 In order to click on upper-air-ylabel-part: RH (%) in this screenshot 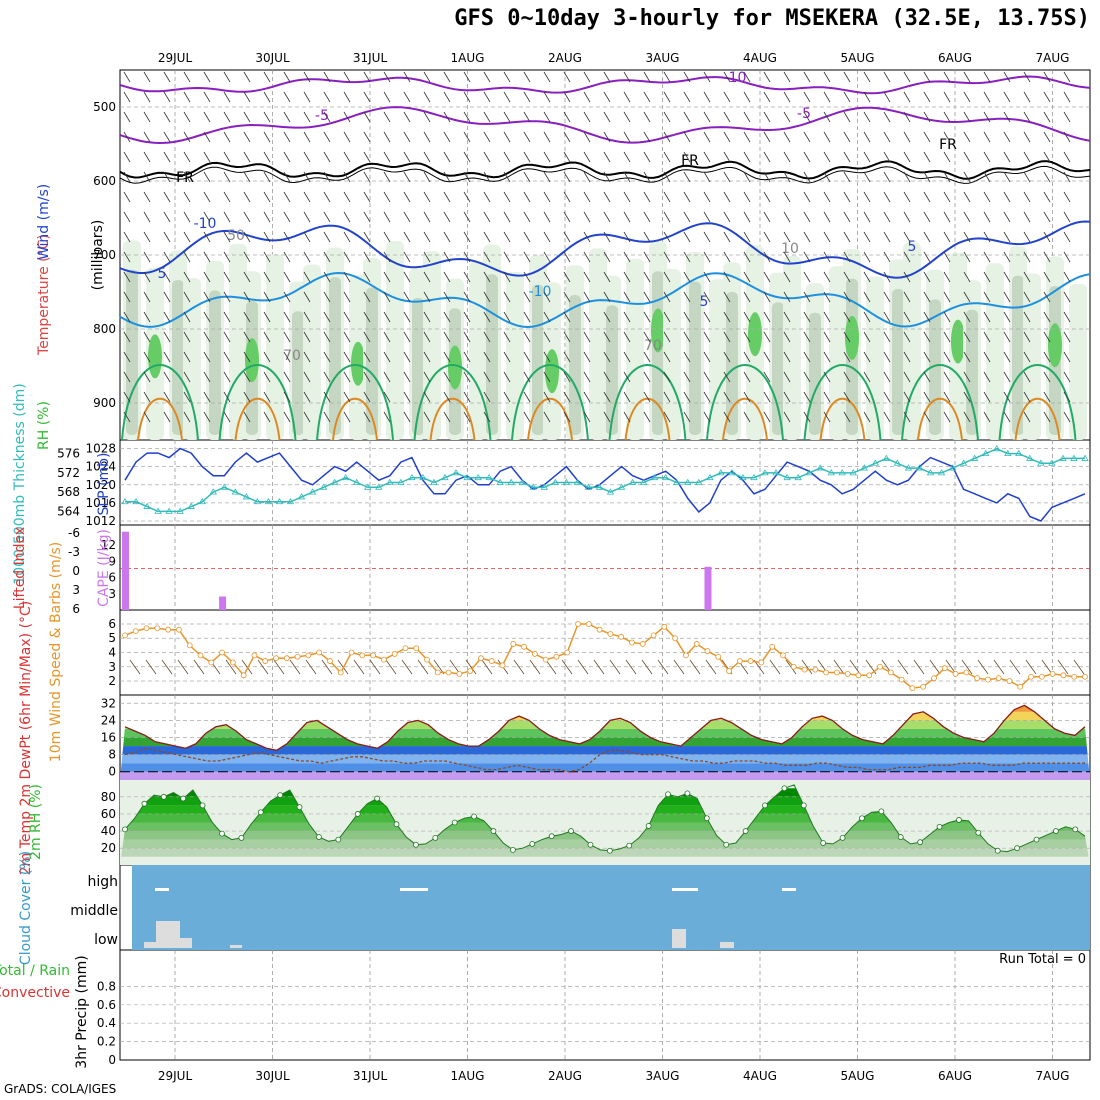, I will do `click(44, 425)`.